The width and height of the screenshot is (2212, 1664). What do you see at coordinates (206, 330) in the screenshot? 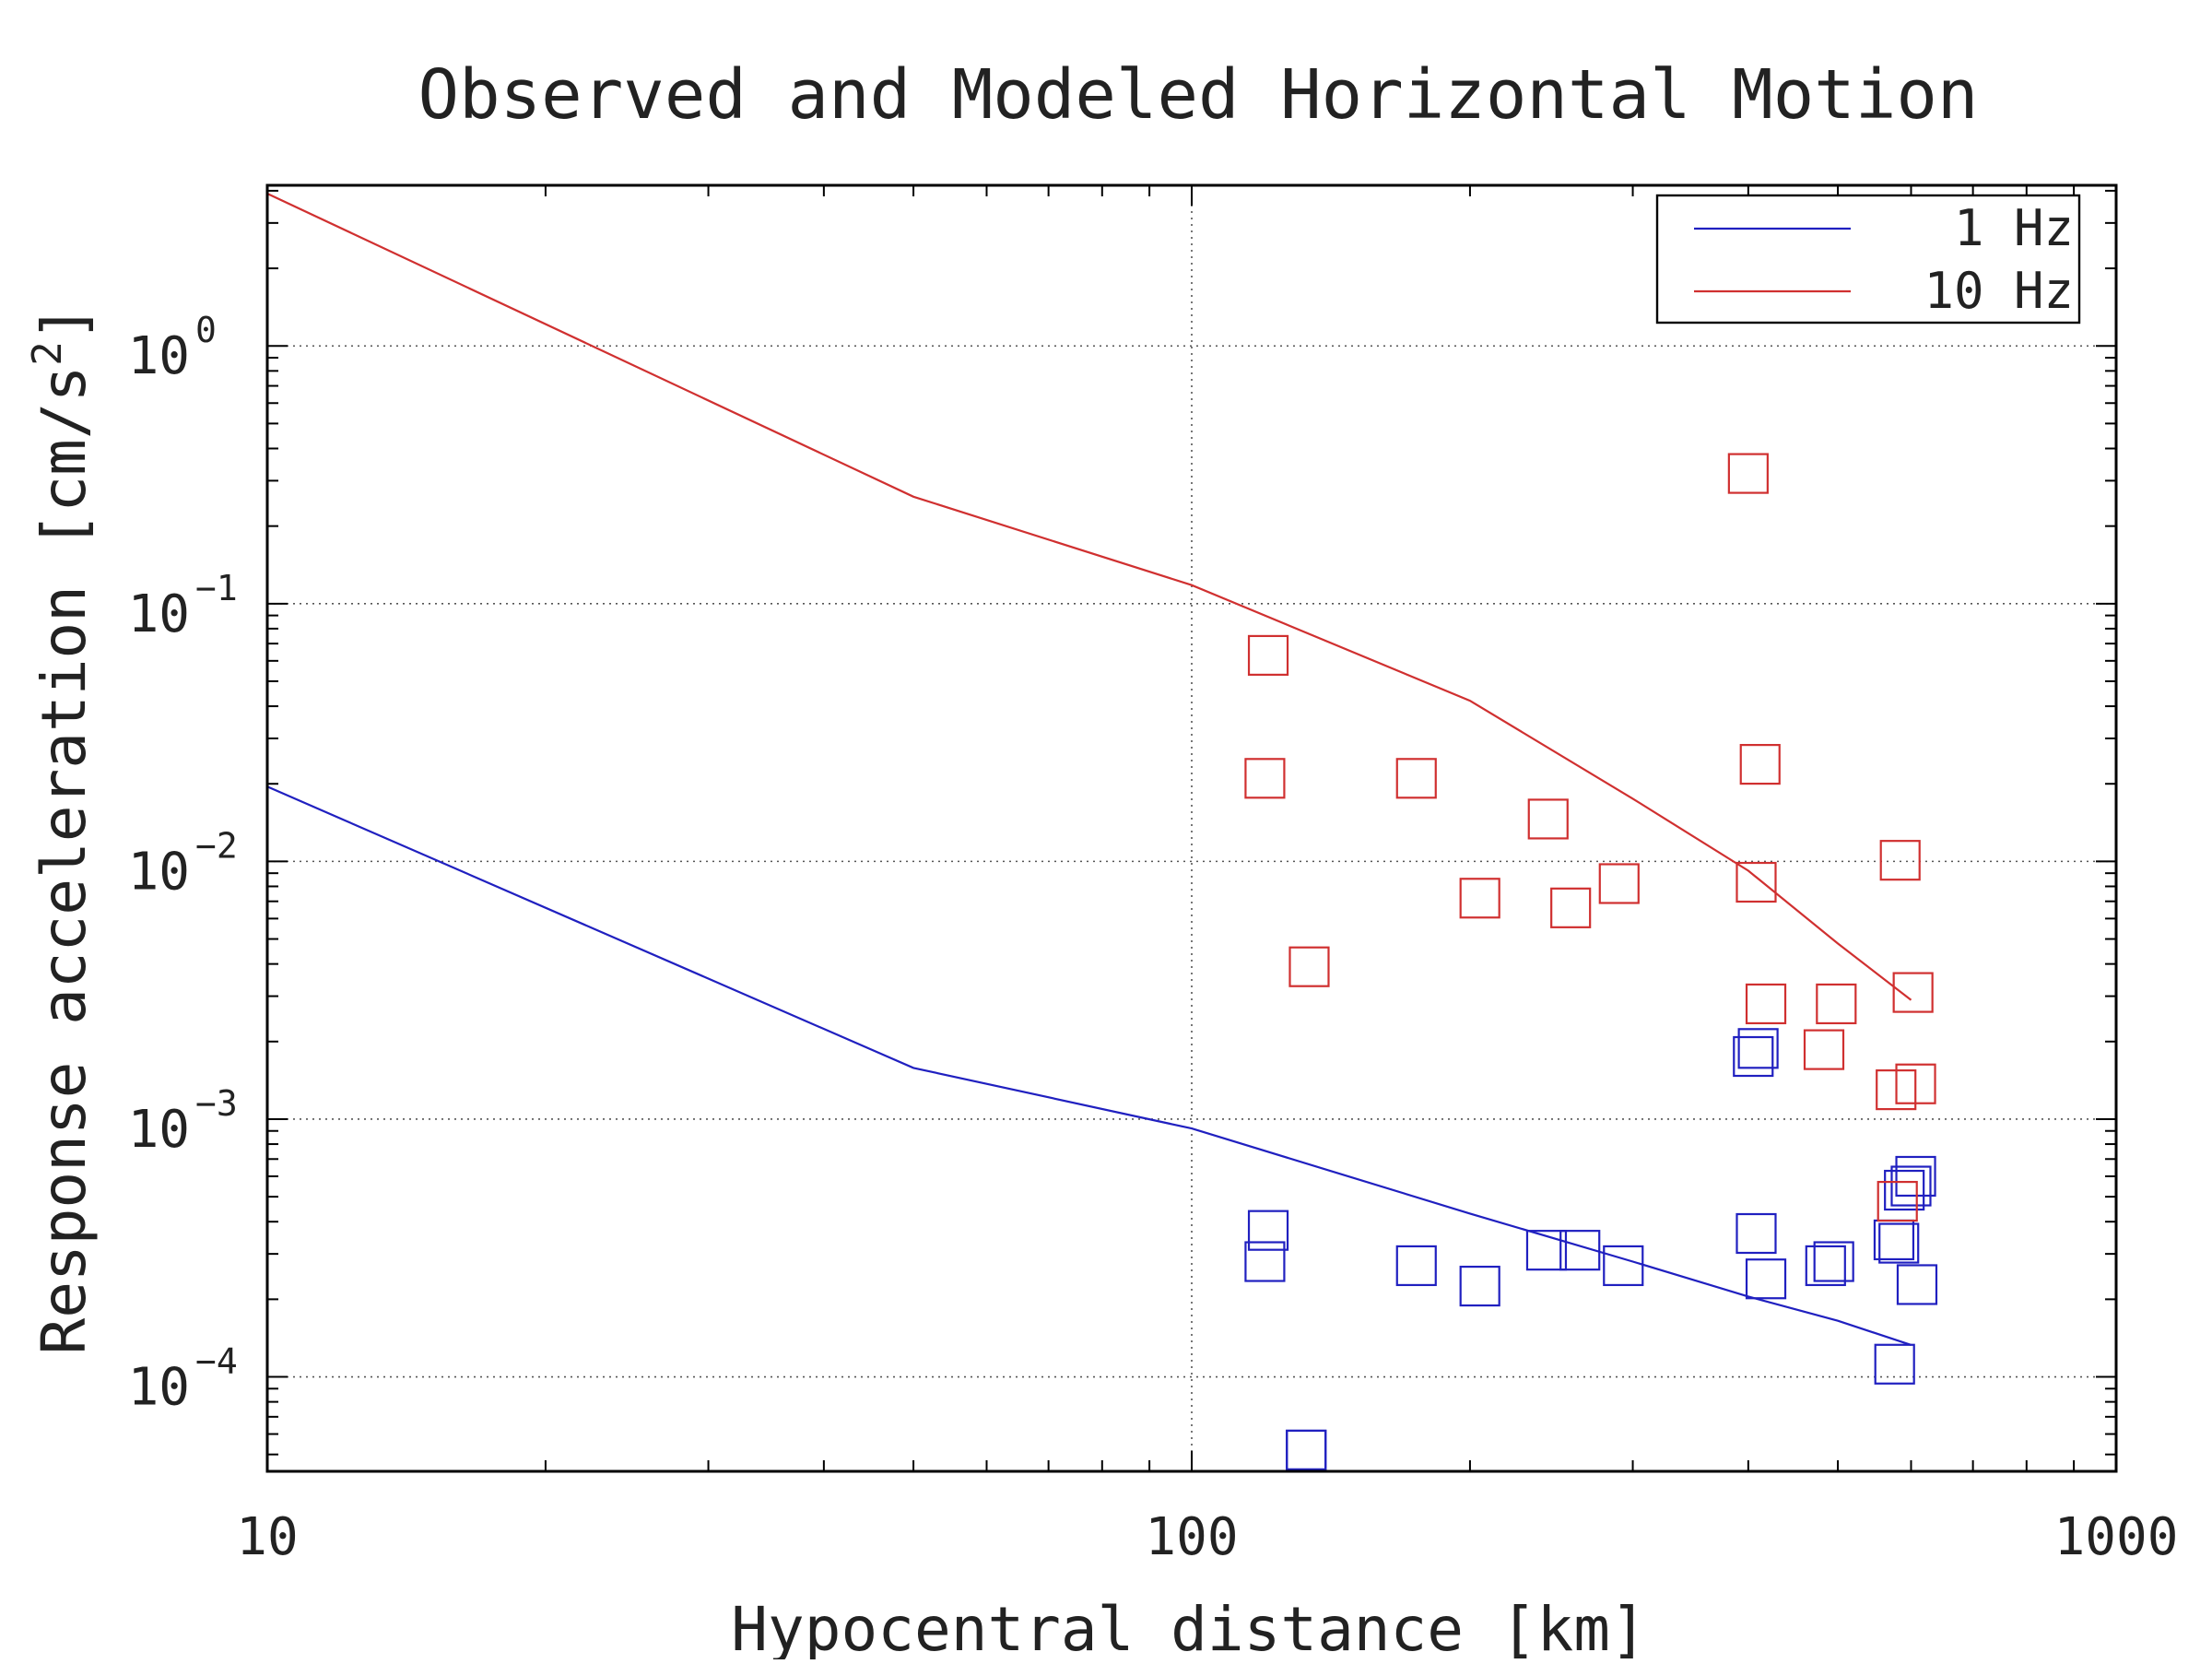
I see `y-tick-label-exponent: 0` at bounding box center [206, 330].